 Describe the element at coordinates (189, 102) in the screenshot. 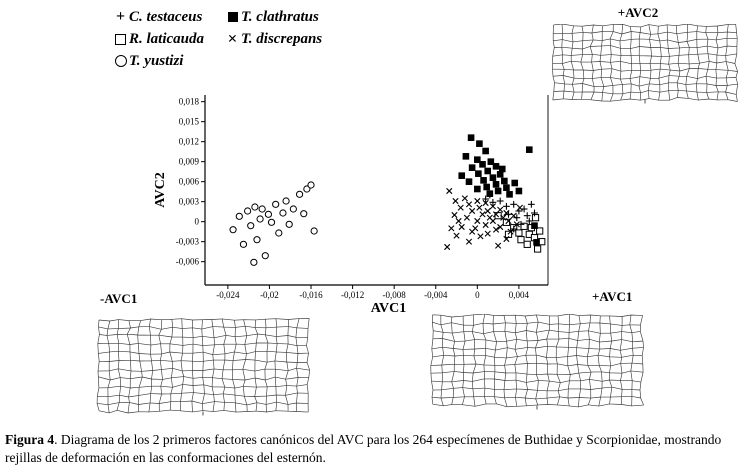

I see `y-tick-label: 0,018` at that location.